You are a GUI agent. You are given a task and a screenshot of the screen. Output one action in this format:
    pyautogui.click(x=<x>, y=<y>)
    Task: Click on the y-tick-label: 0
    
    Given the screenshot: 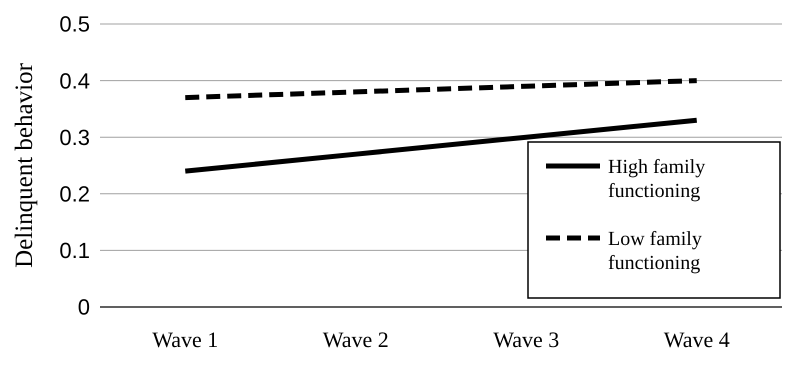 What is the action you would take?
    pyautogui.click(x=84, y=307)
    